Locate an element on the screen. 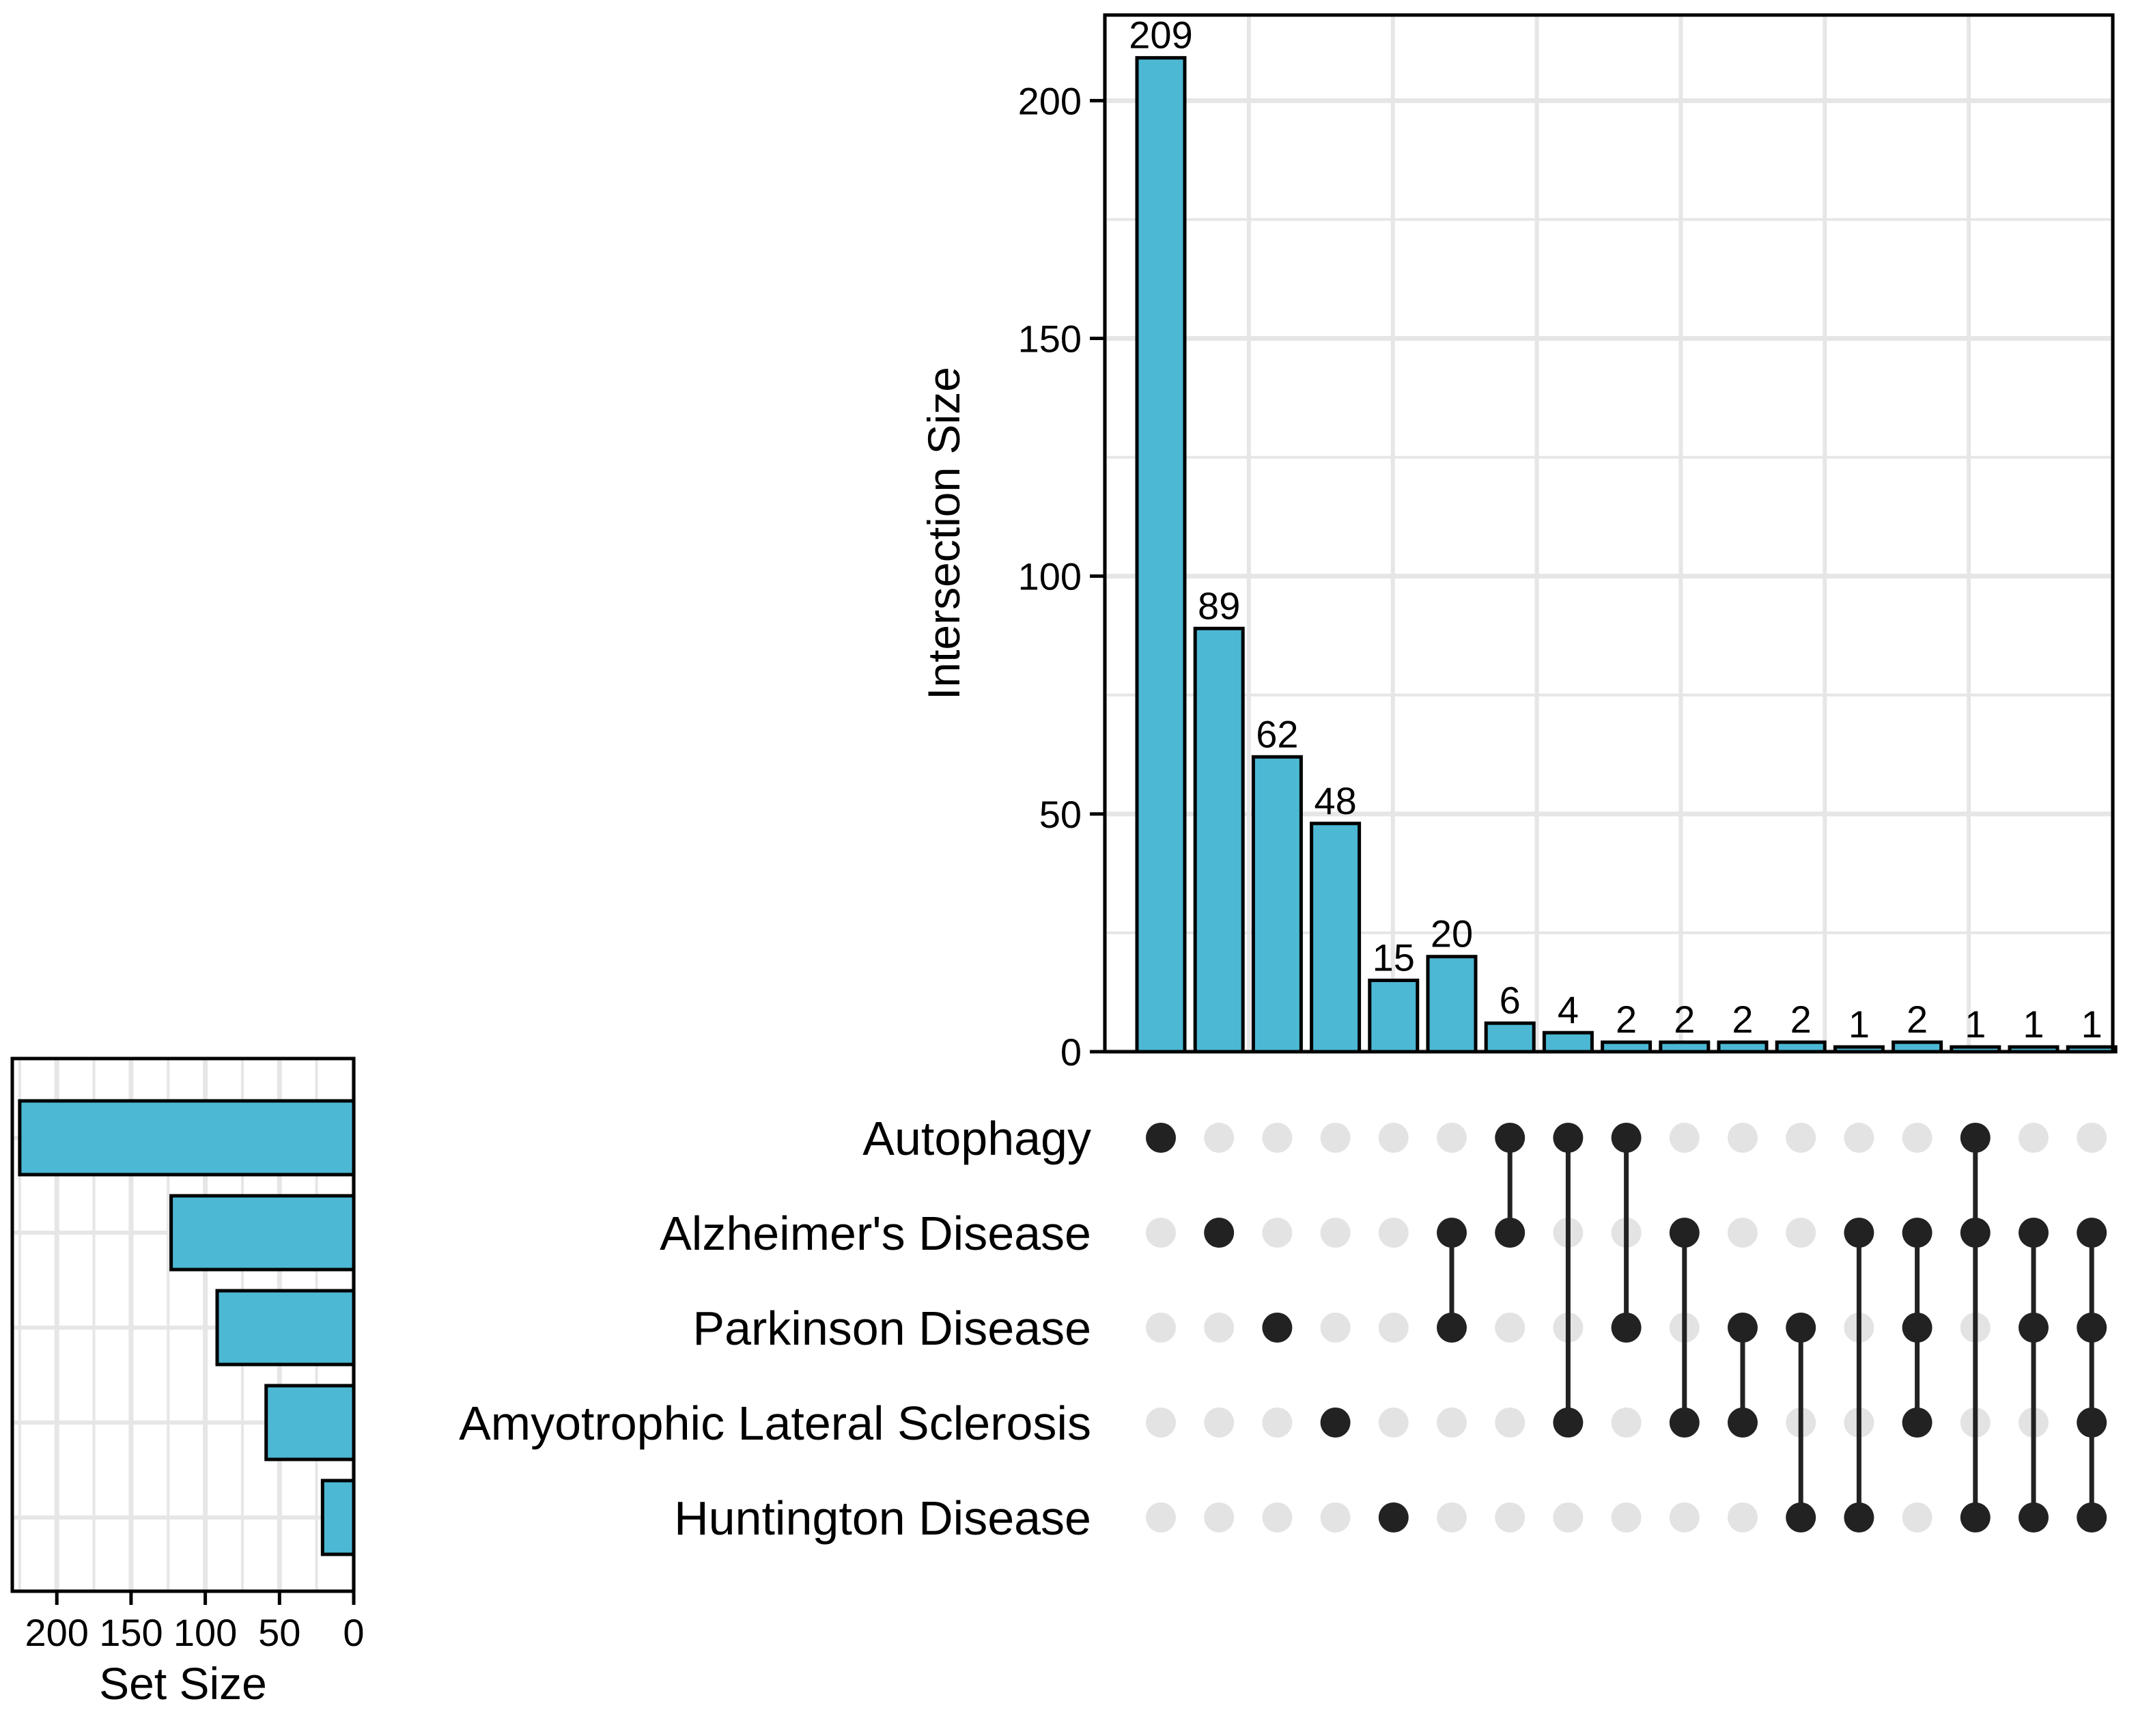 The image size is (2151, 1736). intersection-y-axis-title: Intersection Size is located at coordinates (943, 533).